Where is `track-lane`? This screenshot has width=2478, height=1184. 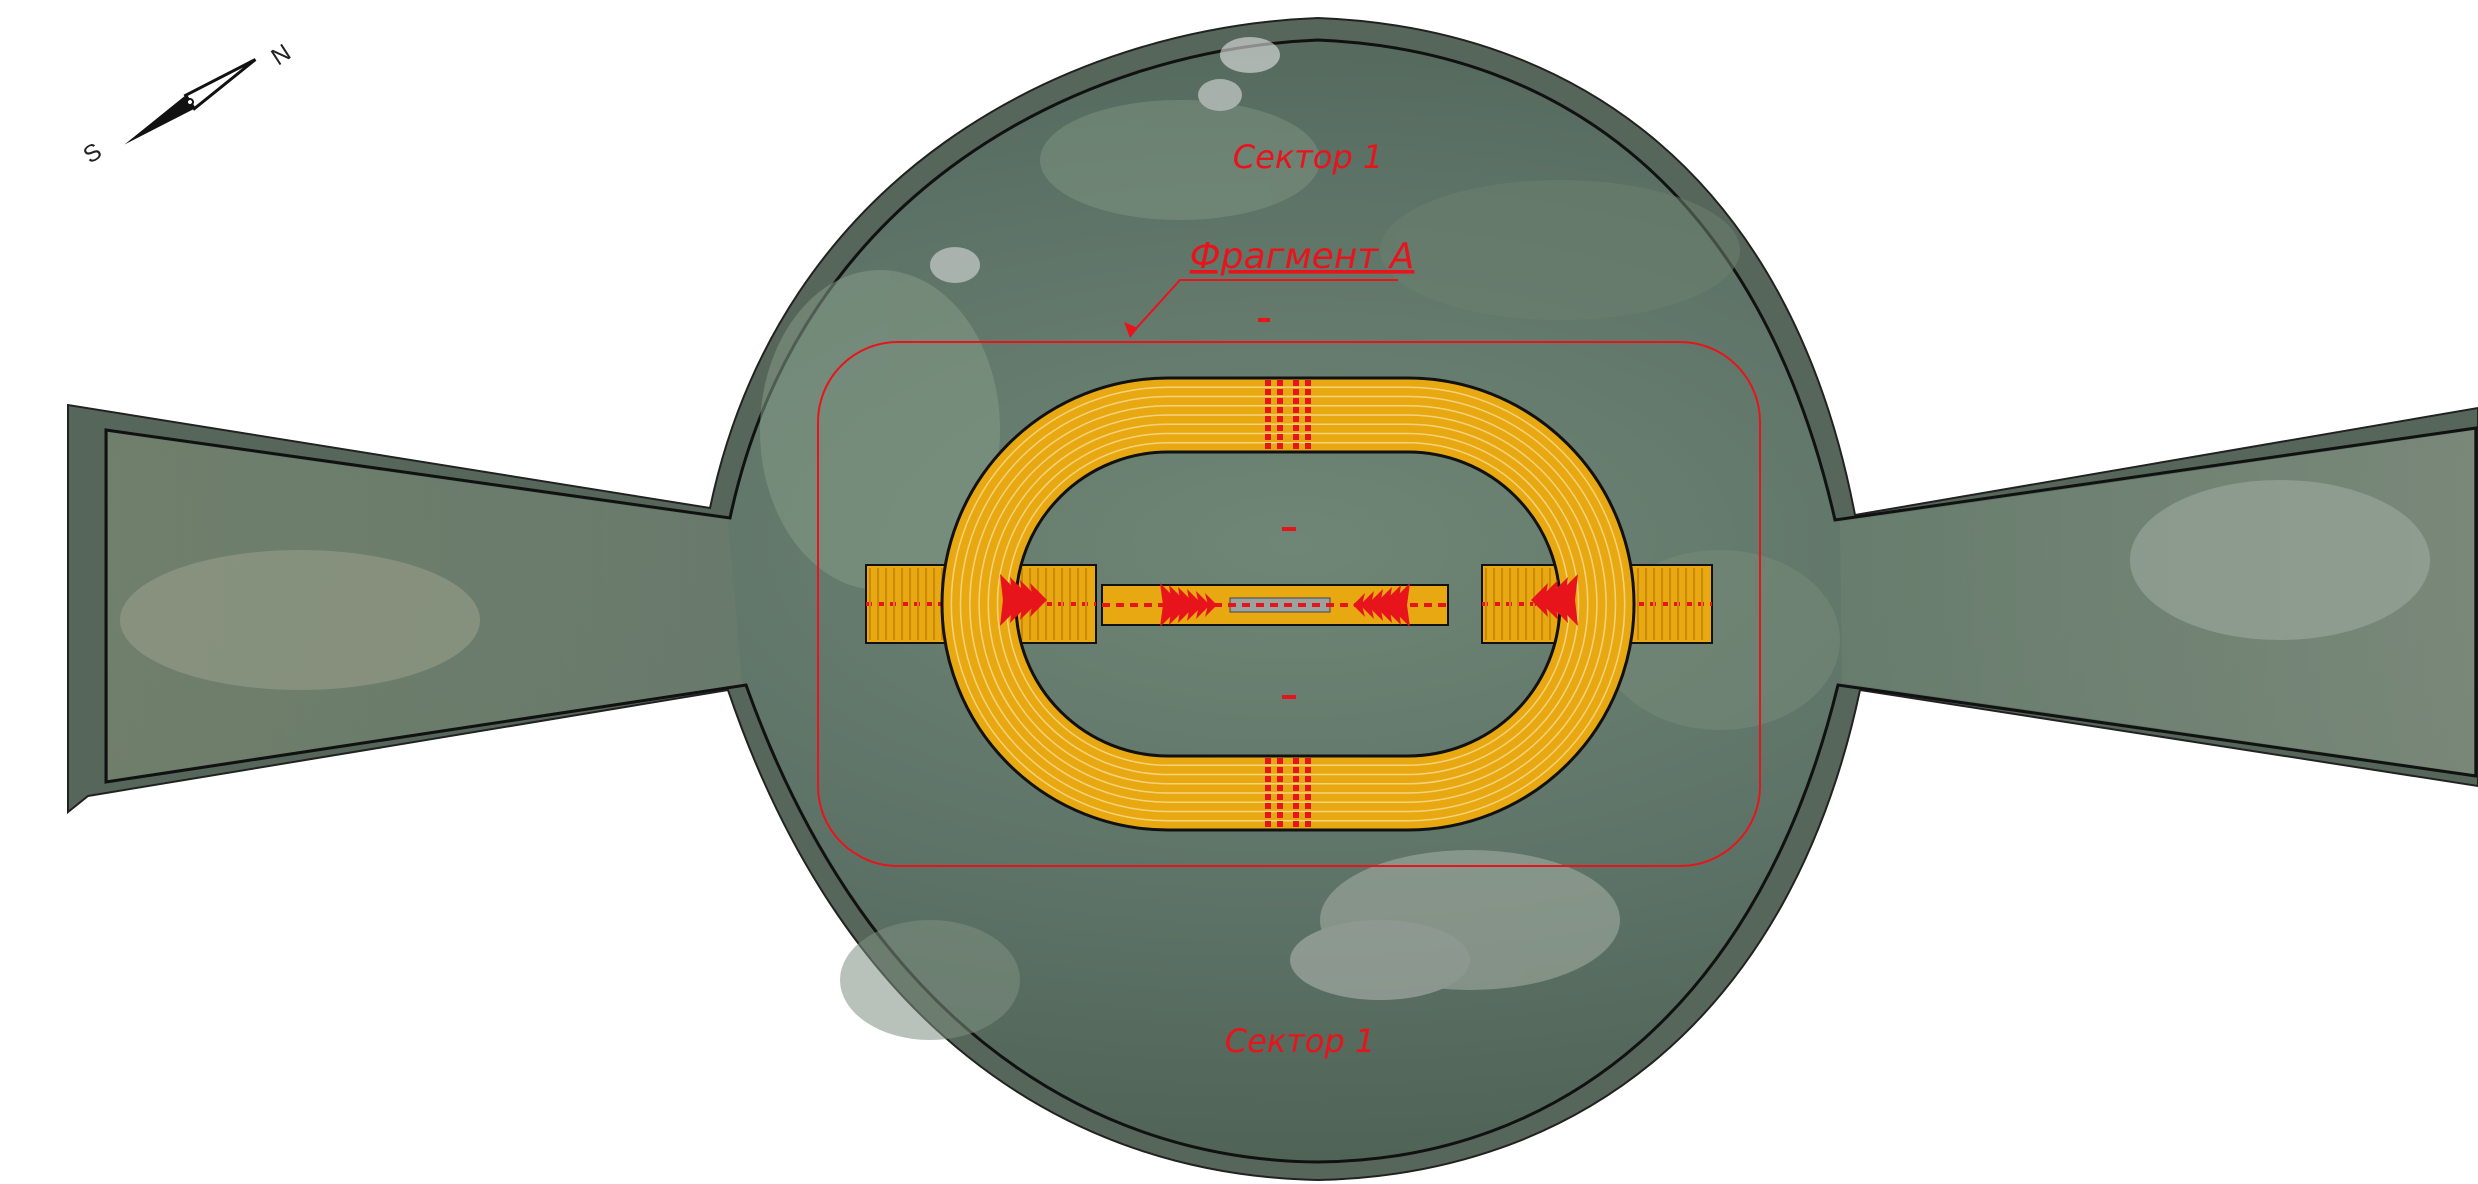
track-lane is located at coordinates (1288, 604).